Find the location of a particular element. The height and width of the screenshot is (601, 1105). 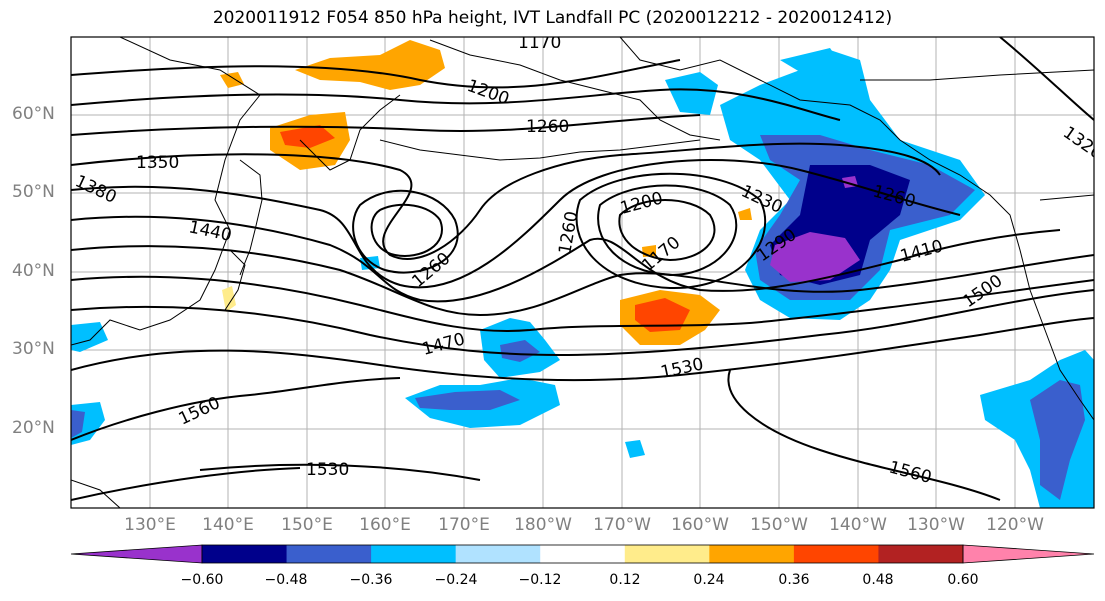

shade-japan-yellow is located at coordinates (229, 299).